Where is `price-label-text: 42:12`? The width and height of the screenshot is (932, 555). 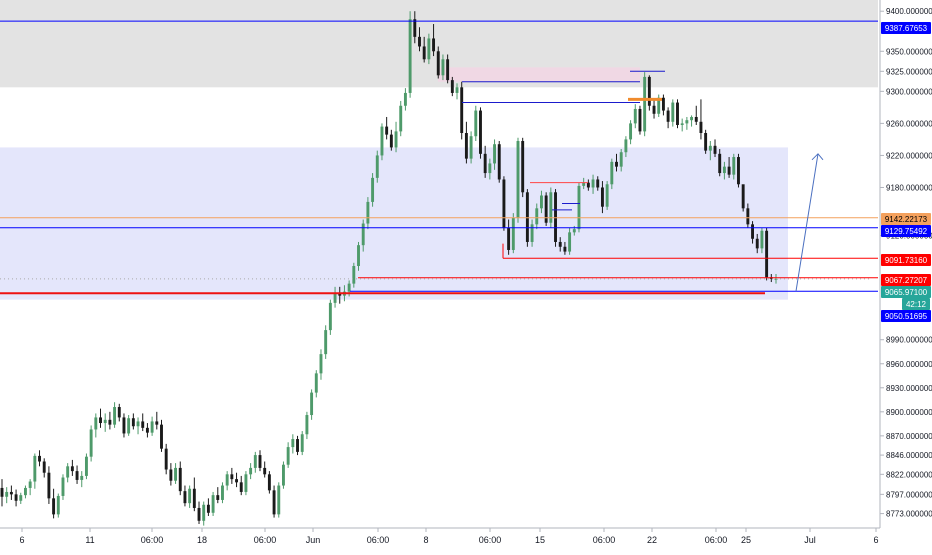 price-label-text: 42:12 is located at coordinates (916, 304).